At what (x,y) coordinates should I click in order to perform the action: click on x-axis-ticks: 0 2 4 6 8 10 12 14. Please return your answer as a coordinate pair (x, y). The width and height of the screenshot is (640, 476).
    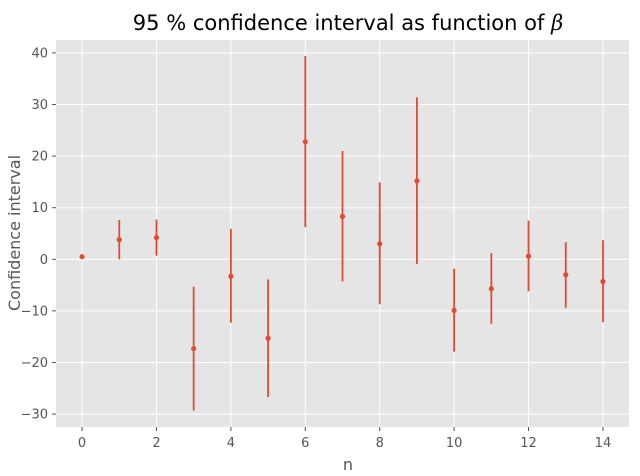
    Looking at the image, I should click on (344, 439).